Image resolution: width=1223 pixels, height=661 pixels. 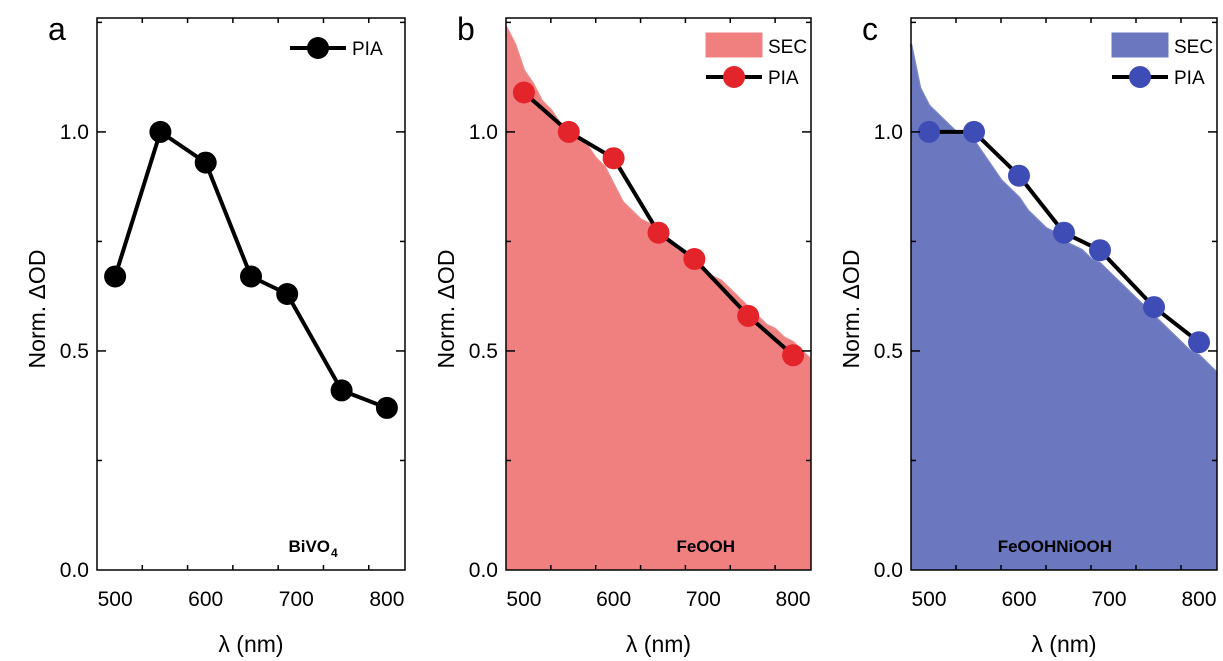 I want to click on sample-label: BiVO, so click(x=309, y=546).